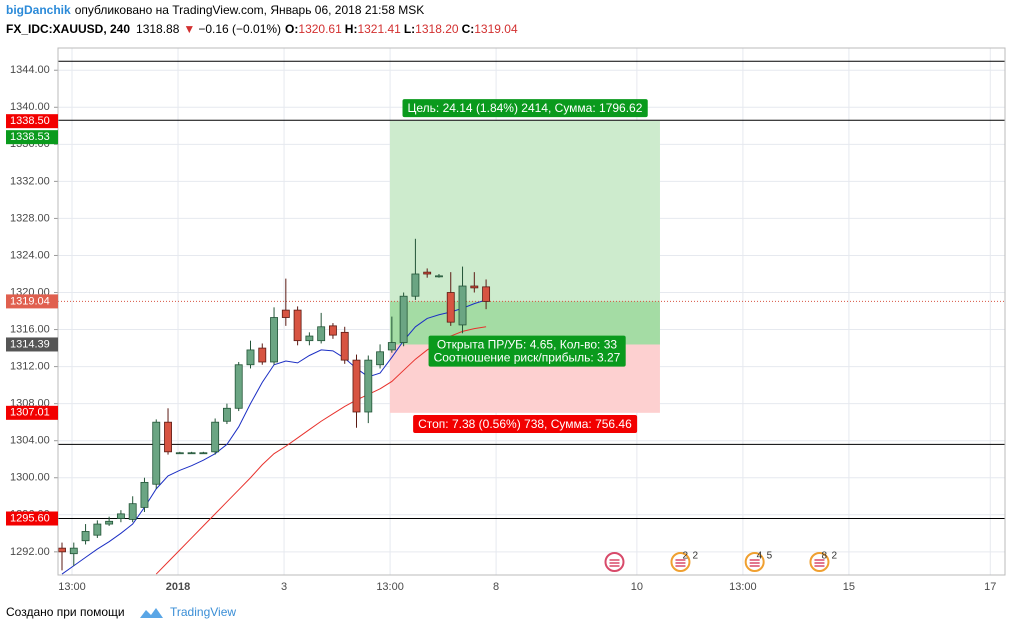 This screenshot has width=1013, height=633. I want to click on logo, so click(151, 613).